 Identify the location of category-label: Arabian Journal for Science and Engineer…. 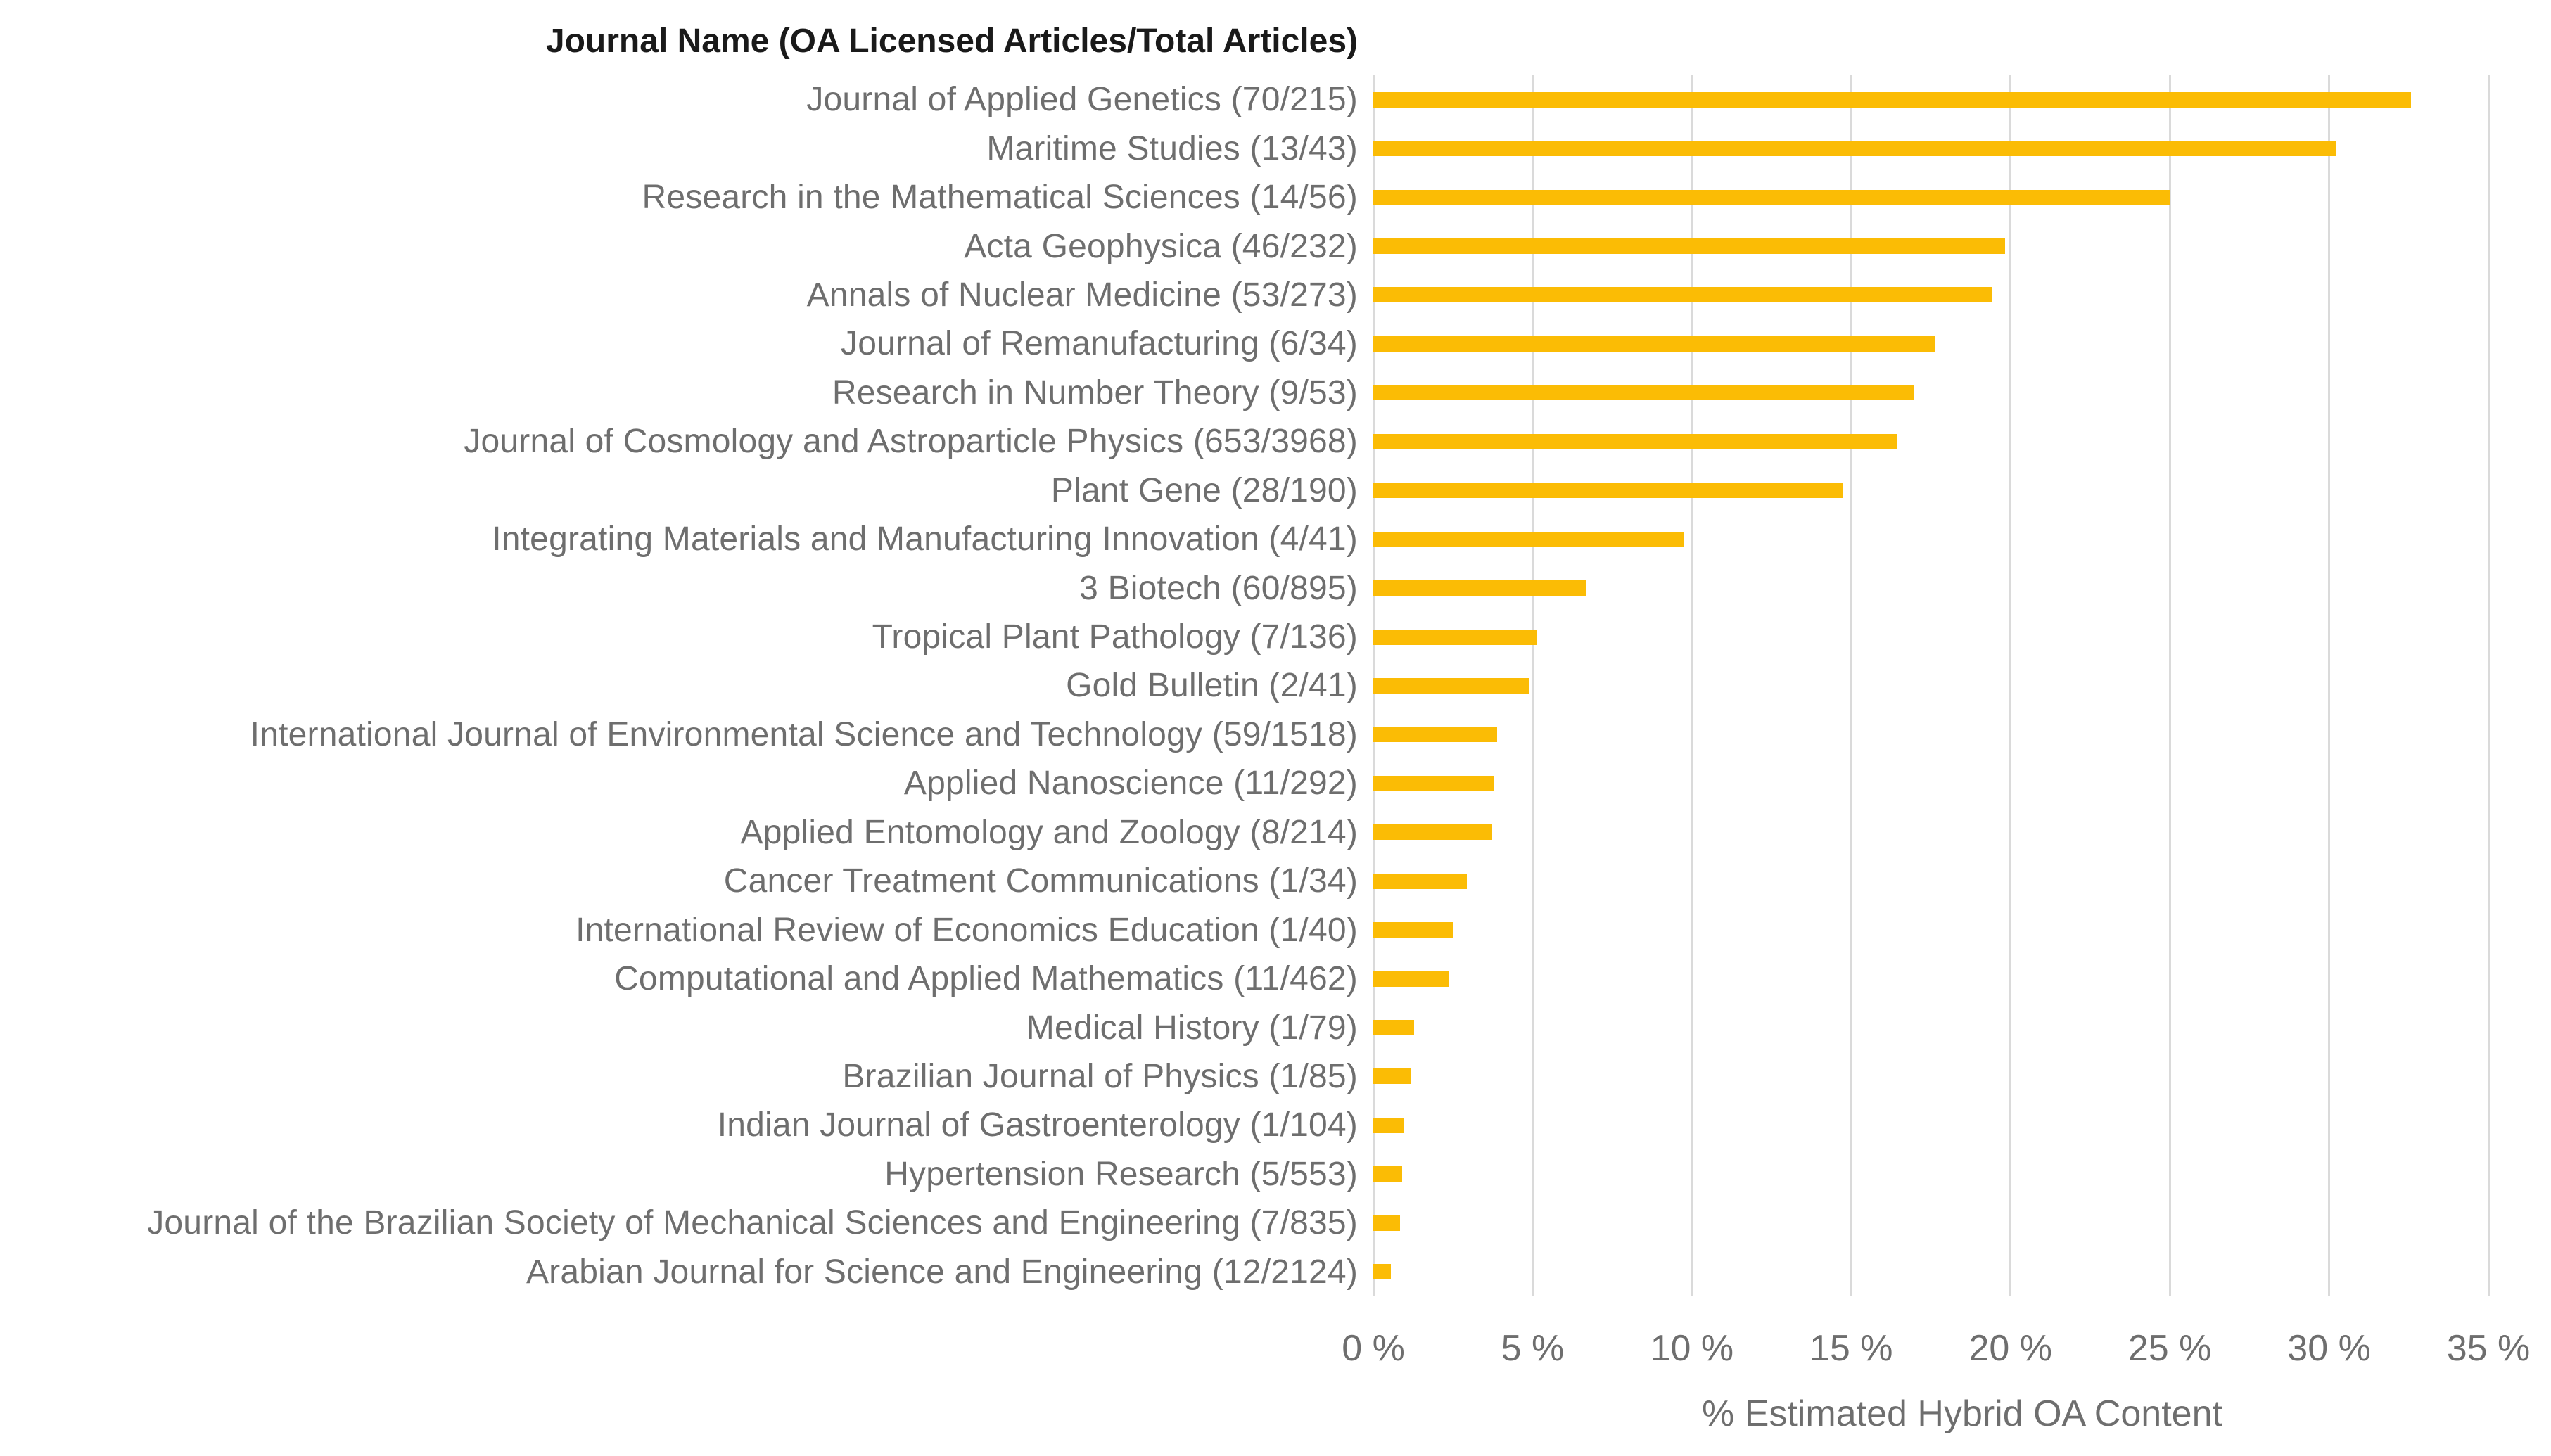
(942, 1272).